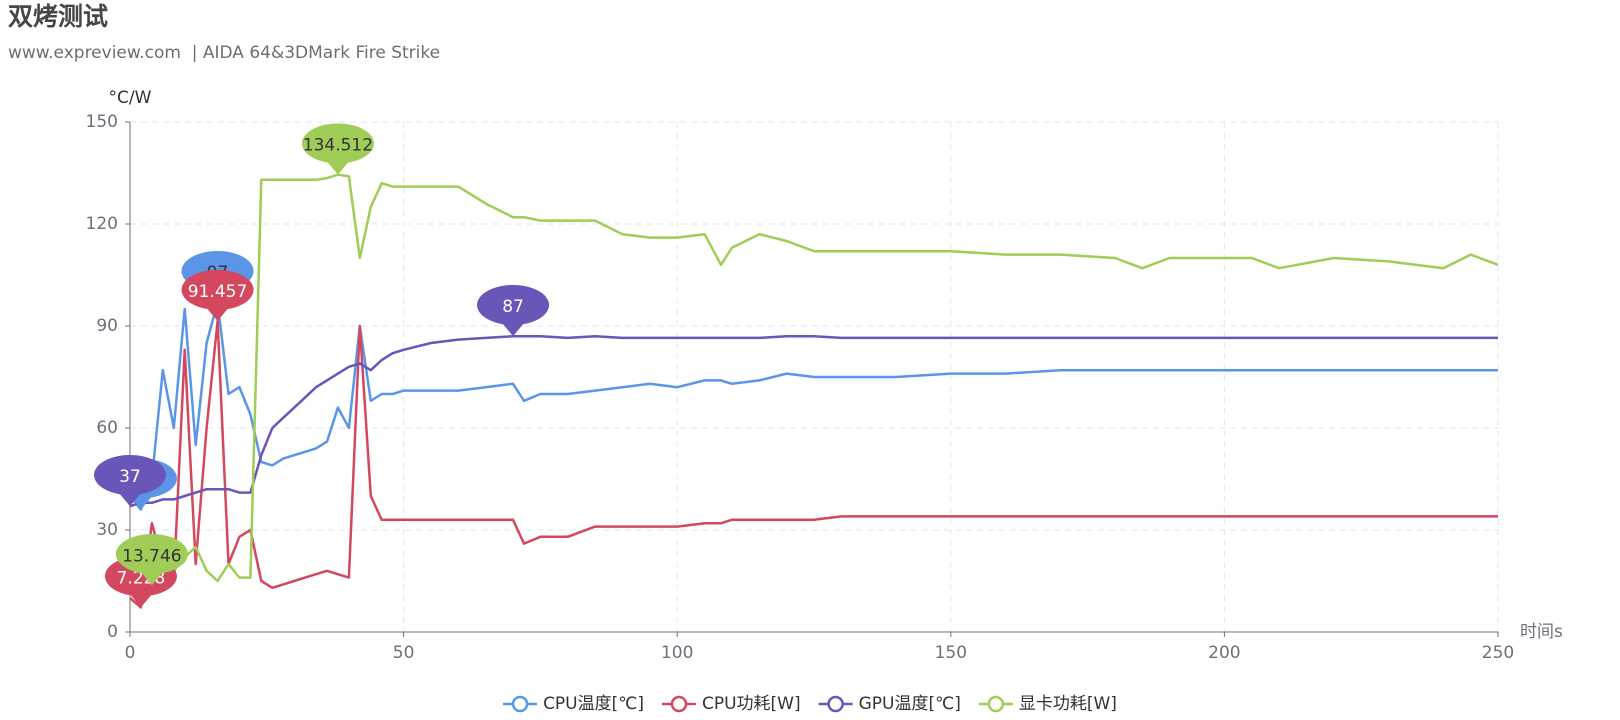  What do you see at coordinates (151, 556) in the screenshot?
I see `mark-label: 13.746` at bounding box center [151, 556].